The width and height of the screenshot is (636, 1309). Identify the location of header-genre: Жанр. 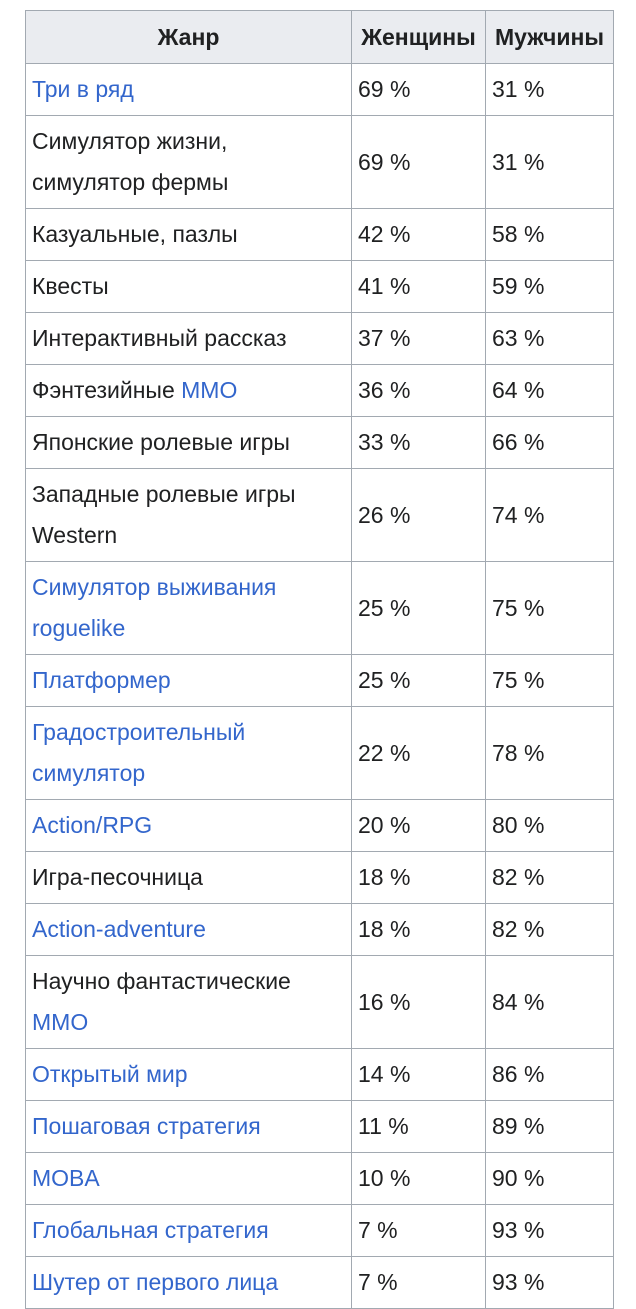
(188, 37).